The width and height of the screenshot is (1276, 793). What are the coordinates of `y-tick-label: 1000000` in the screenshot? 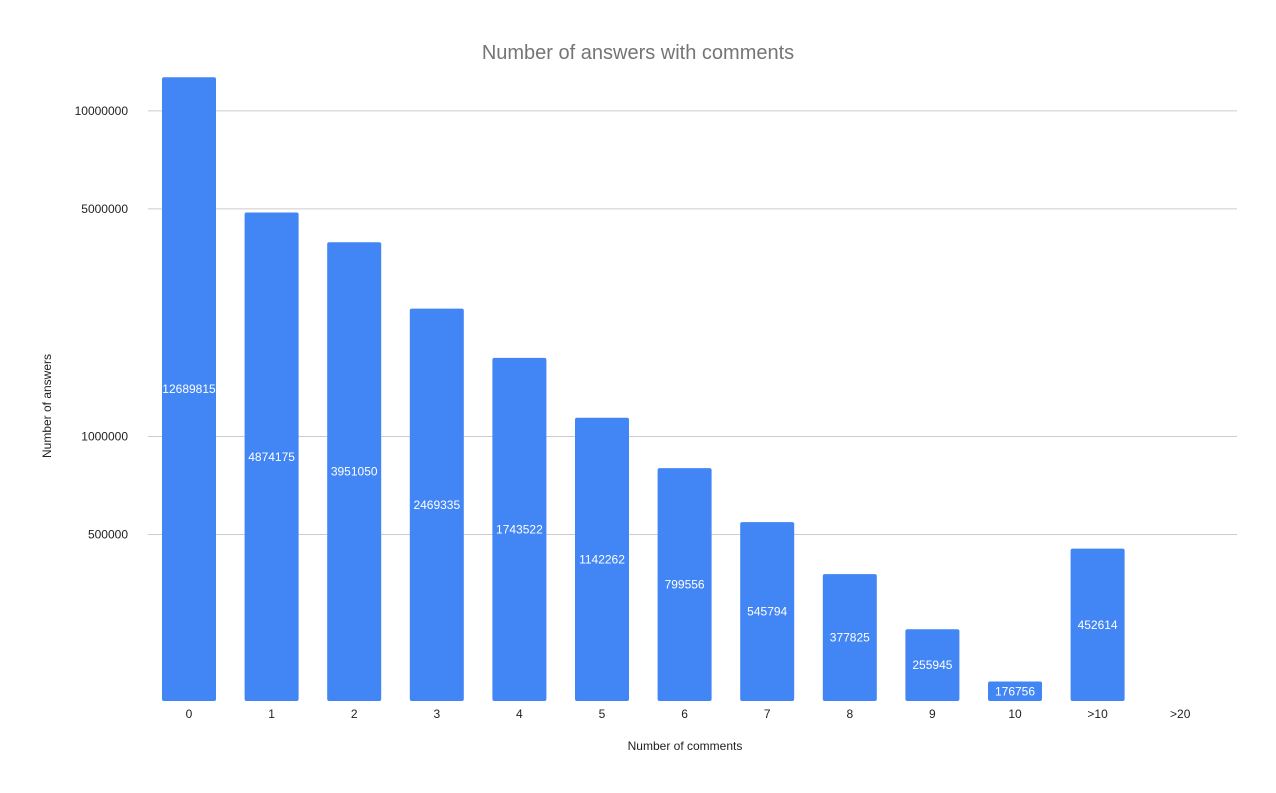 It's located at (104, 437).